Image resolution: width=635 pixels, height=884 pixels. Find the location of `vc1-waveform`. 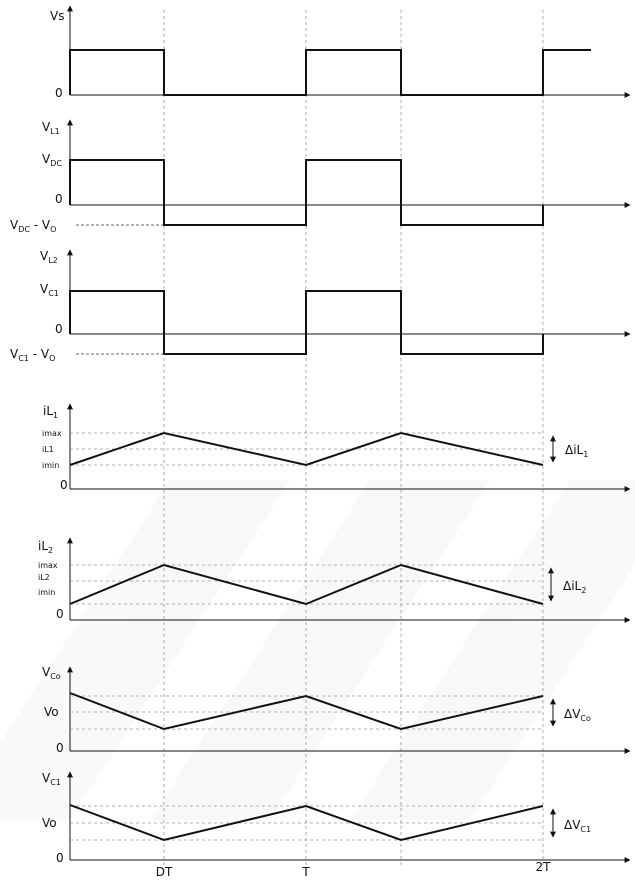

vc1-waveform is located at coordinates (306, 823).